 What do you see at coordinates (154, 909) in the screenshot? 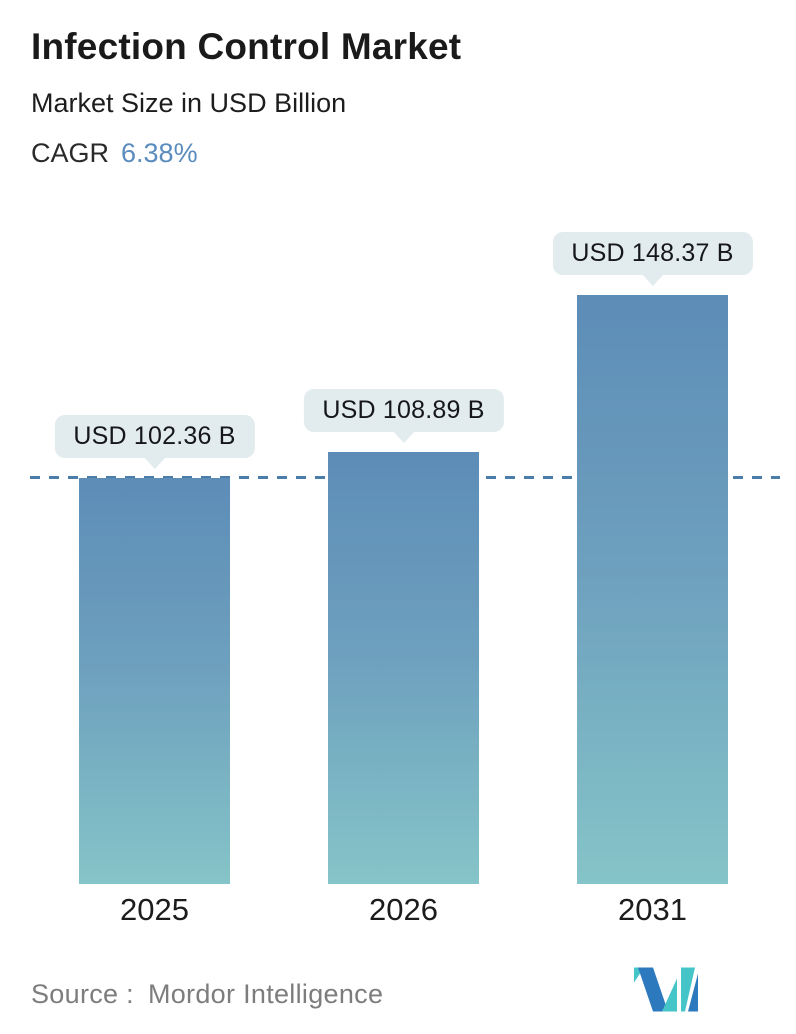
I see `x-axis-label: 2025` at bounding box center [154, 909].